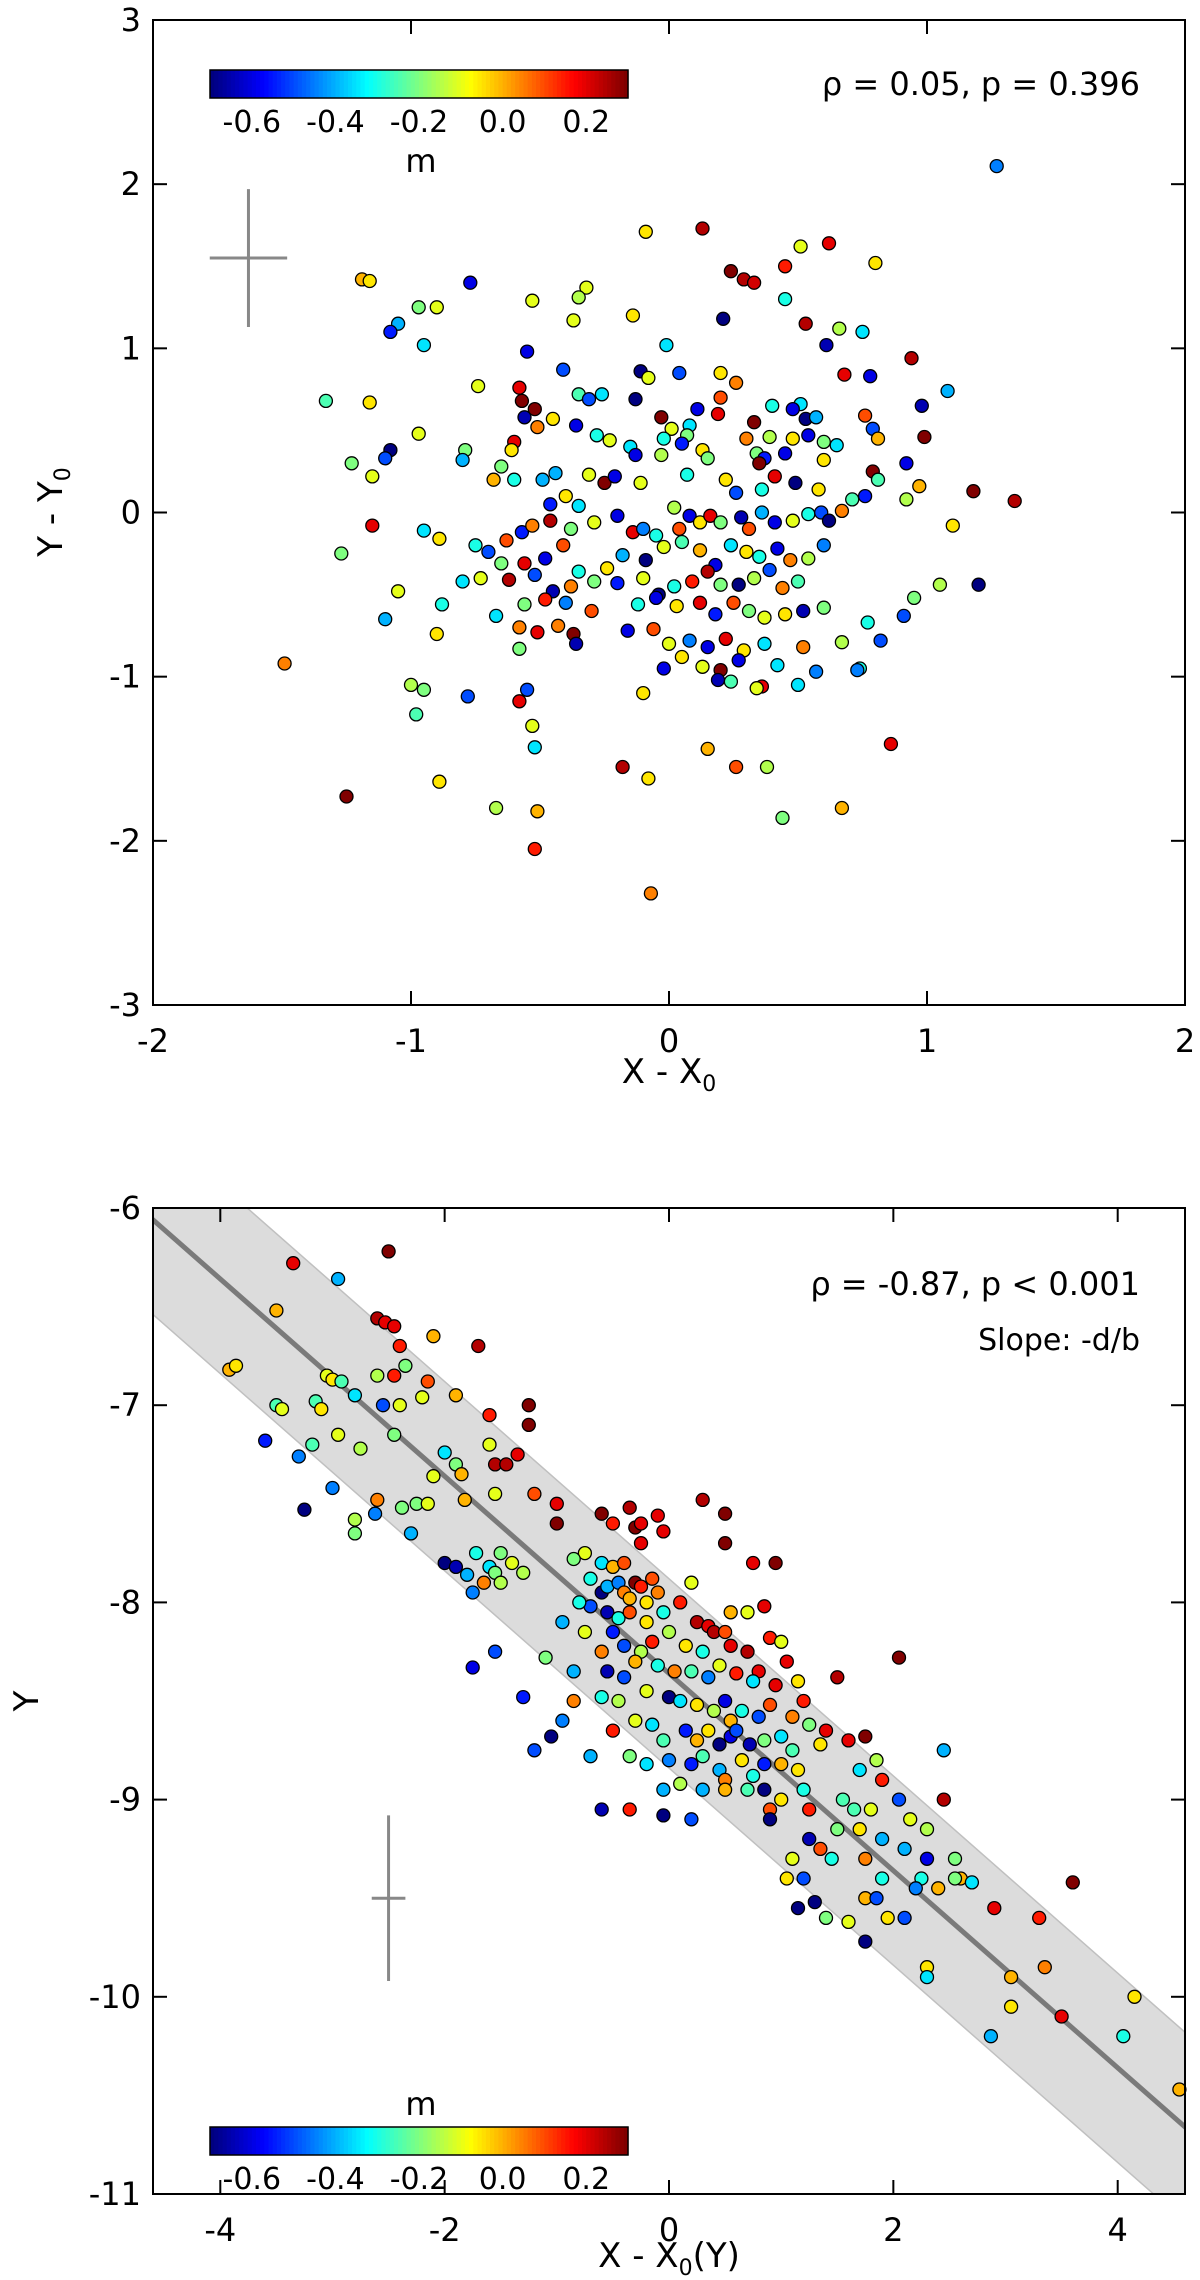 The image size is (1200, 2280). I want to click on y-tick-label: -7, so click(125, 1405).